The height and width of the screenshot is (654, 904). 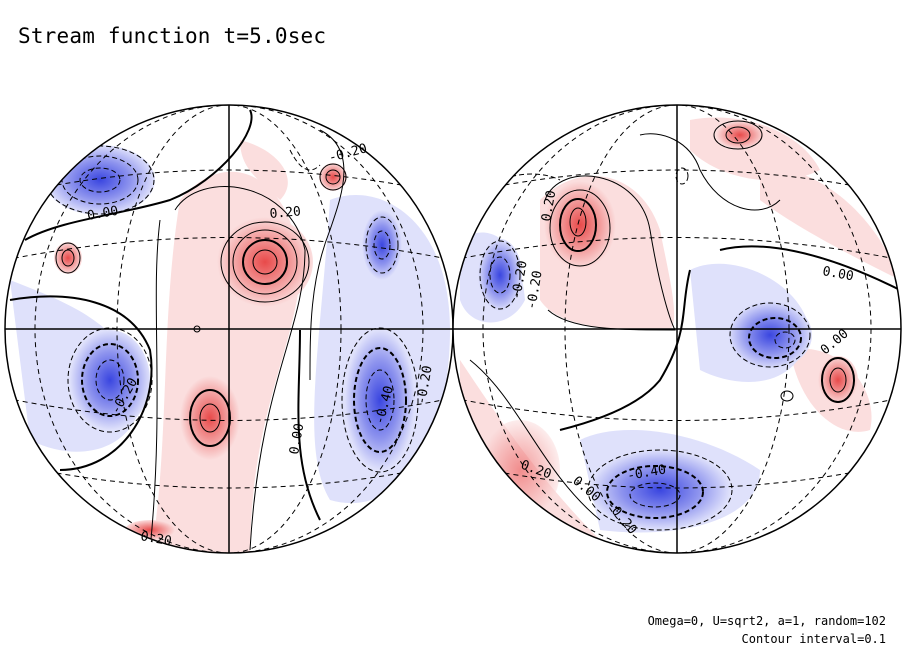 What do you see at coordinates (814, 639) in the screenshot?
I see `contour-interval-note: Contour interval=0.1` at bounding box center [814, 639].